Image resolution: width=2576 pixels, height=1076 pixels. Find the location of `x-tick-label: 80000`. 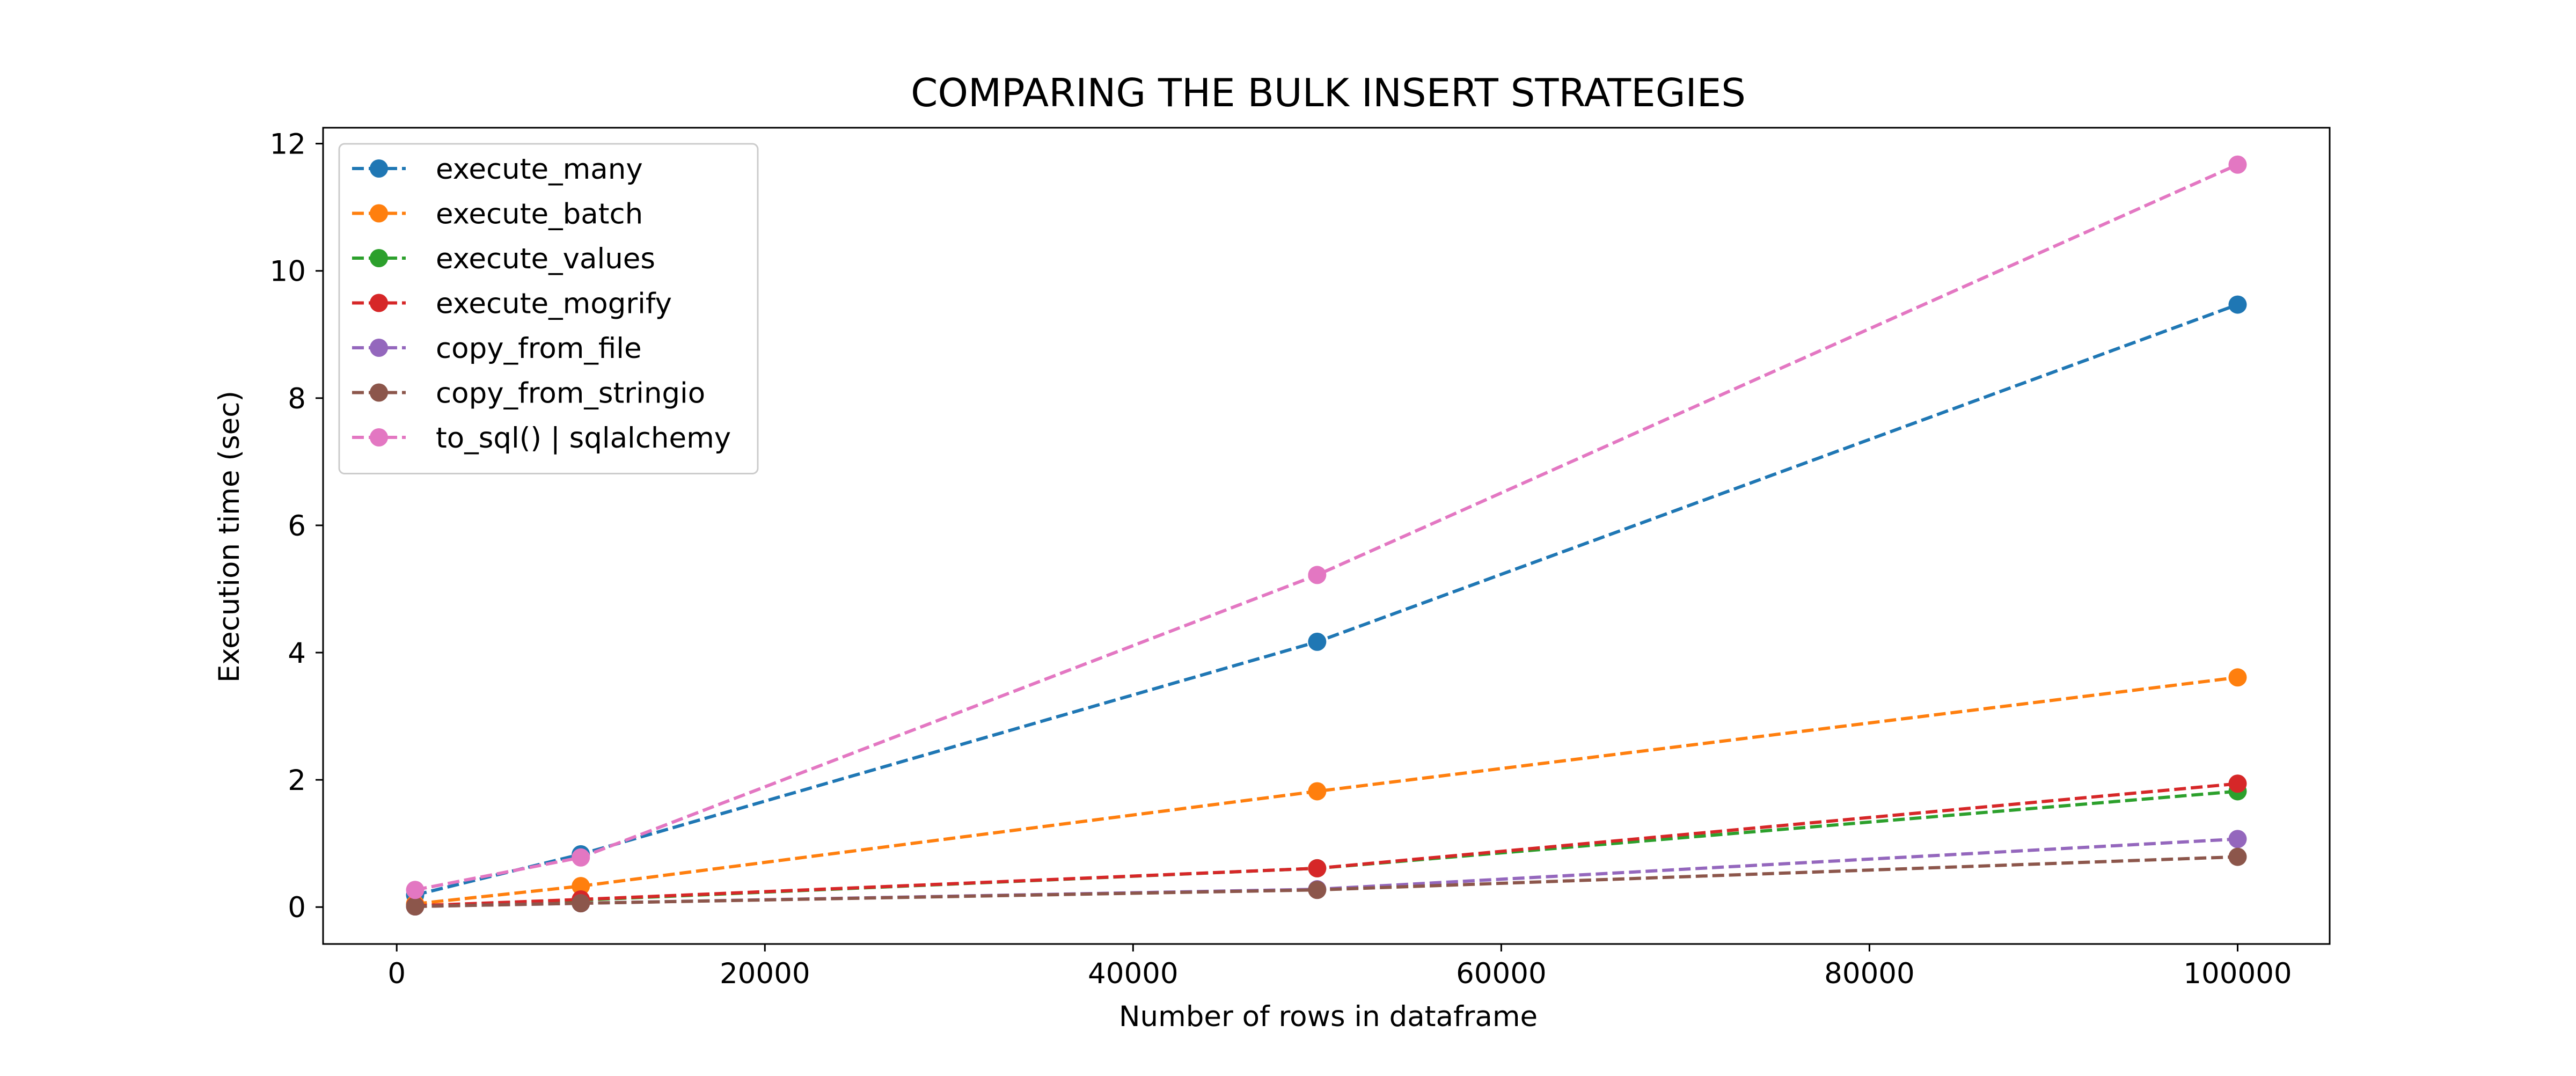

x-tick-label: 80000 is located at coordinates (1869, 973).